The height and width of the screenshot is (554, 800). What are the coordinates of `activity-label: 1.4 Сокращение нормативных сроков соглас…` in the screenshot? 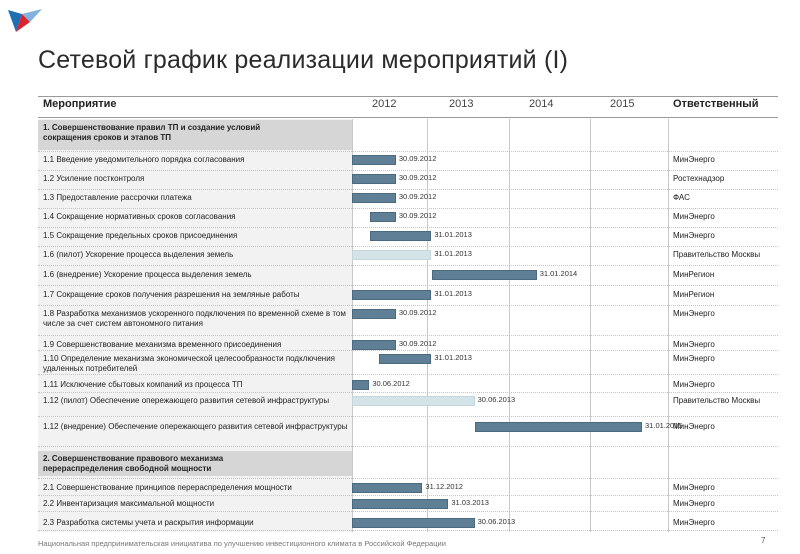 It's located at (139, 216).